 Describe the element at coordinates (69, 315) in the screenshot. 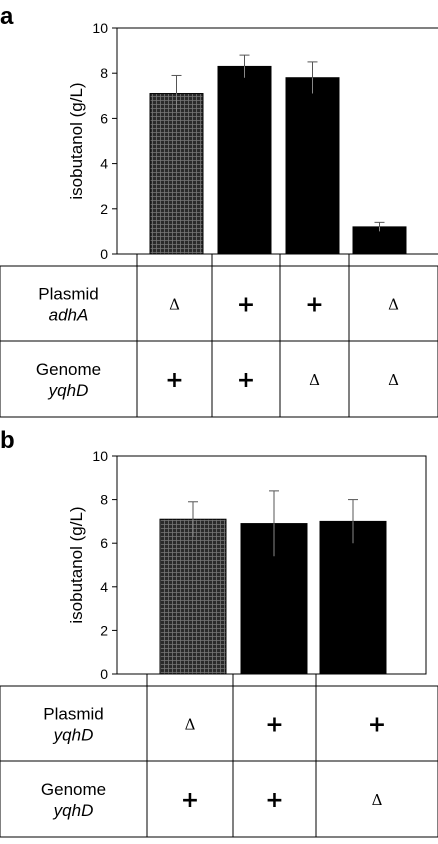

I see `table-row-gene: adhA` at that location.